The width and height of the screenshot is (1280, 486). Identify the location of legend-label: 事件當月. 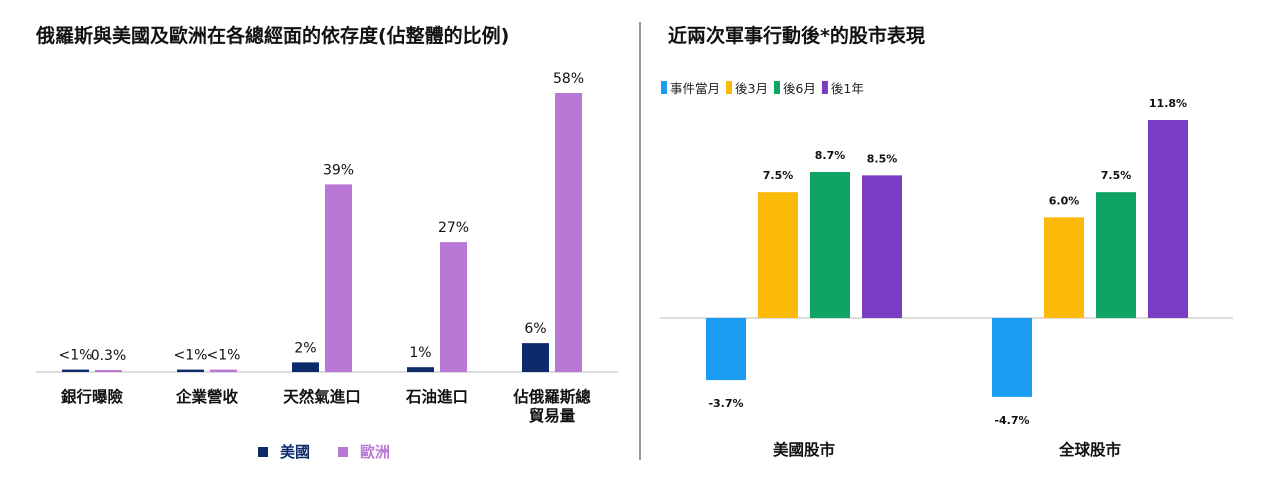
(695, 88).